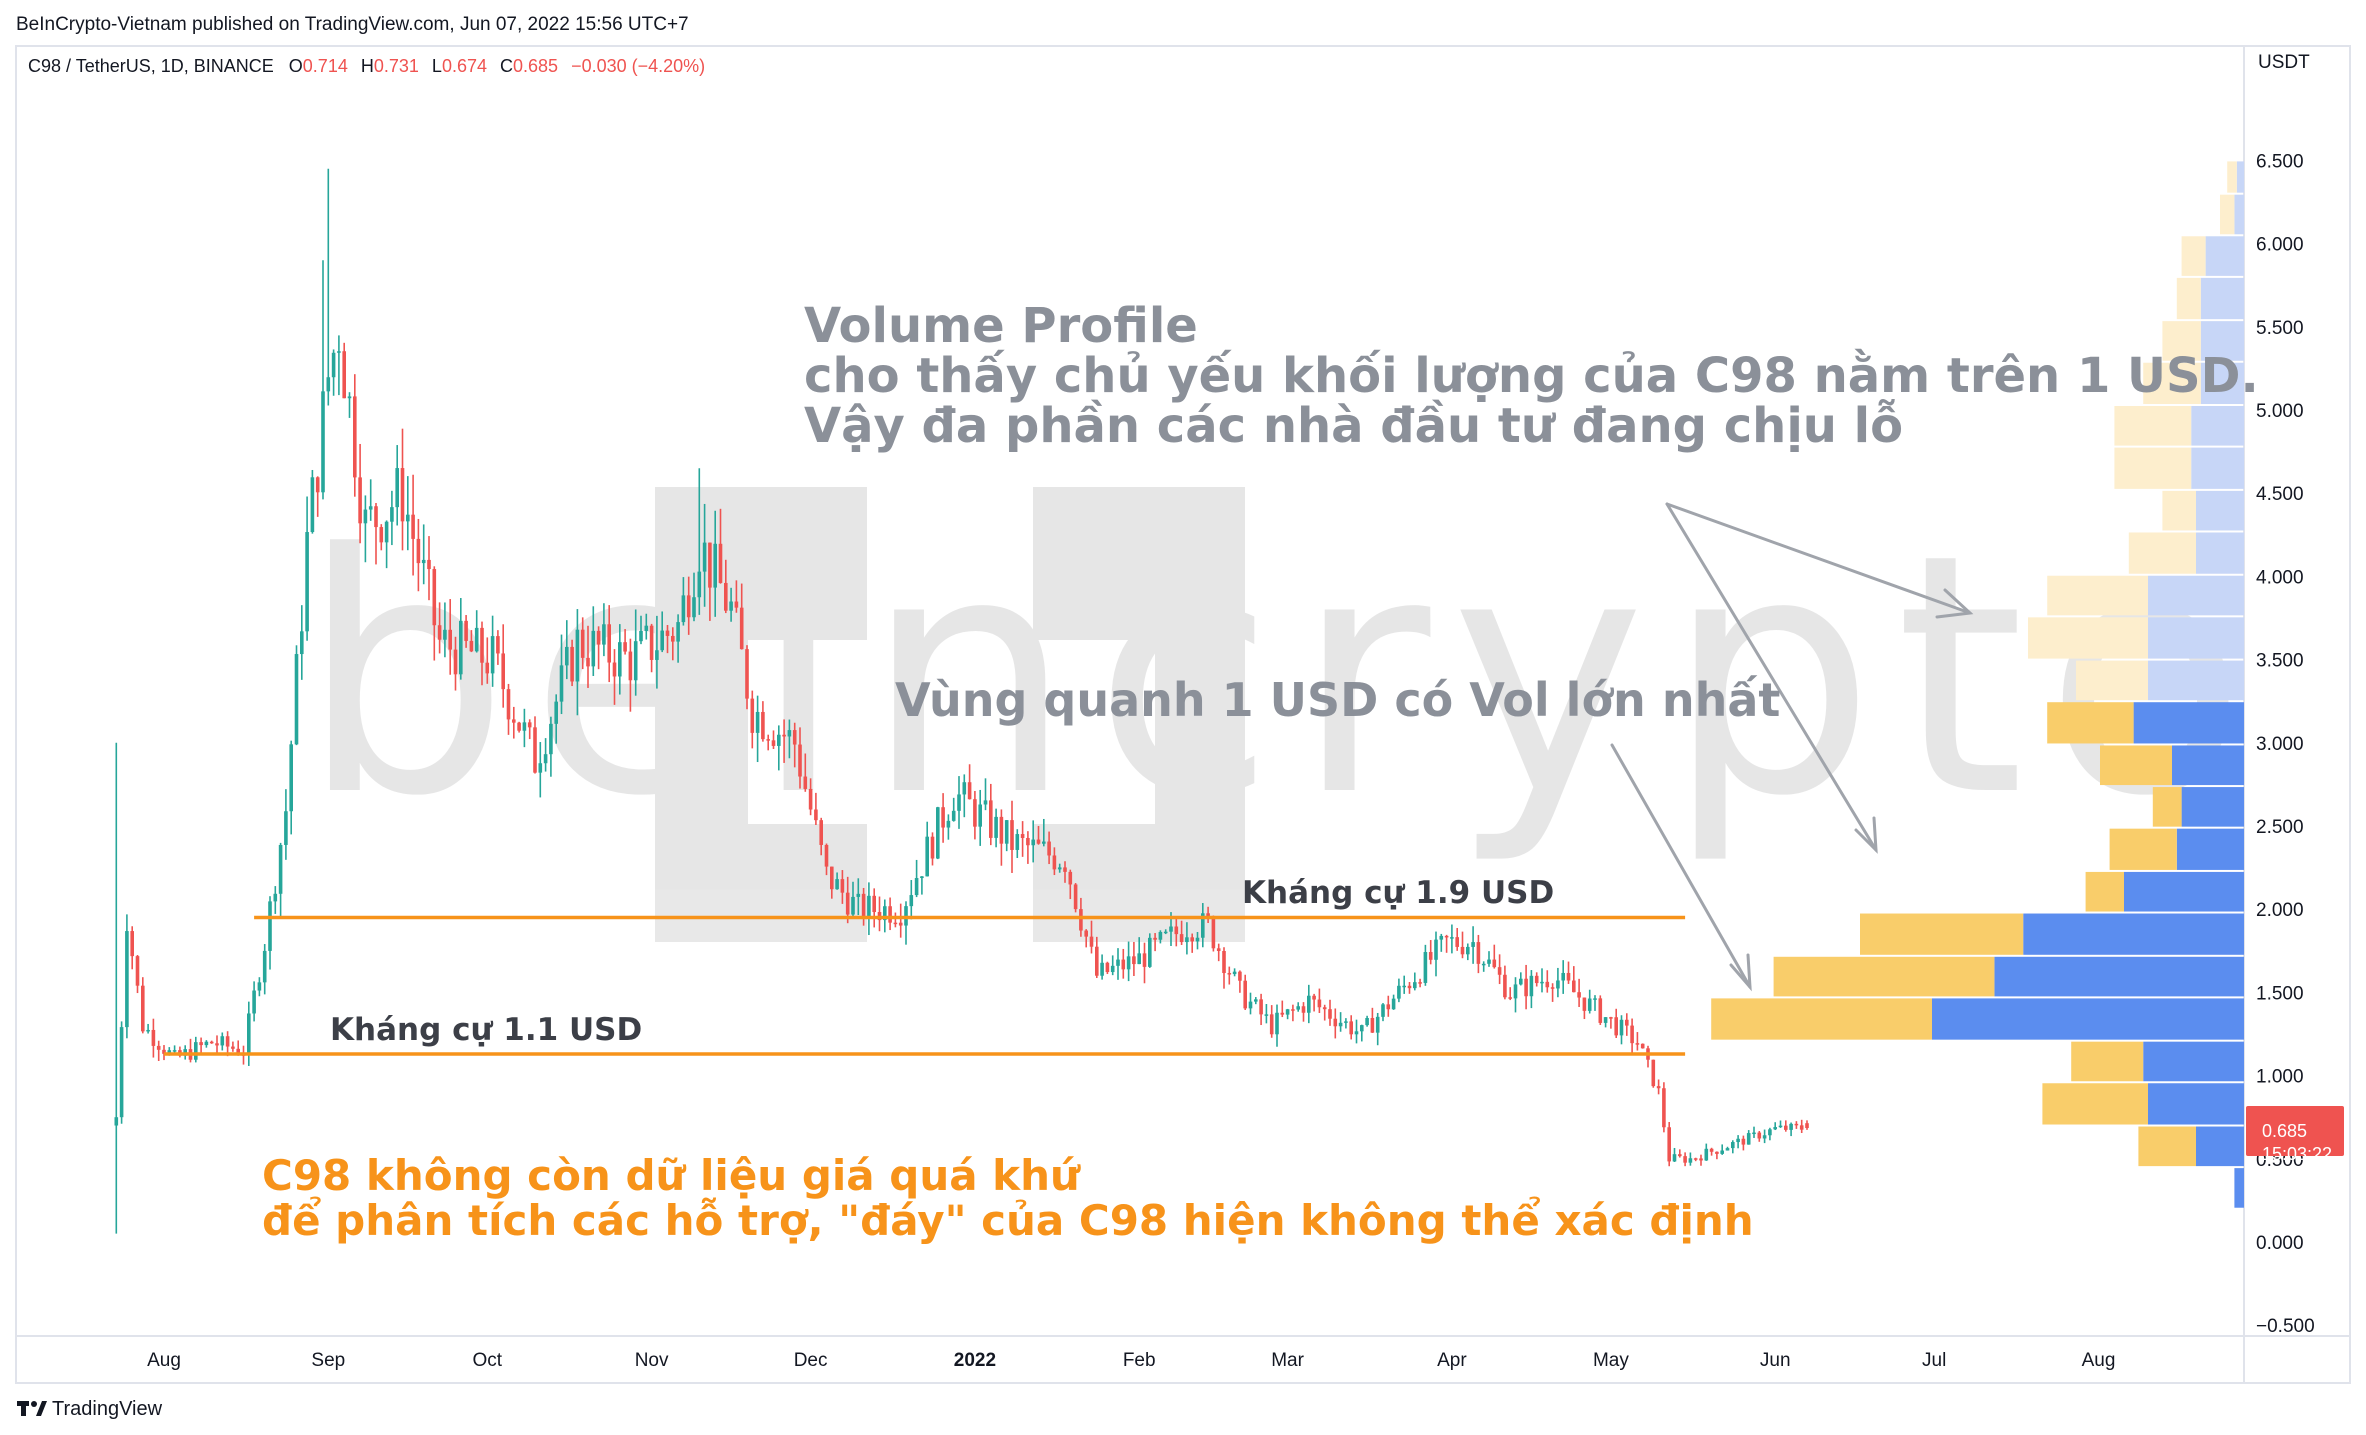 Image resolution: width=2366 pixels, height=1435 pixels. Describe the element at coordinates (107, 1409) in the screenshot. I see `tradingview-brand: TradingView` at that location.